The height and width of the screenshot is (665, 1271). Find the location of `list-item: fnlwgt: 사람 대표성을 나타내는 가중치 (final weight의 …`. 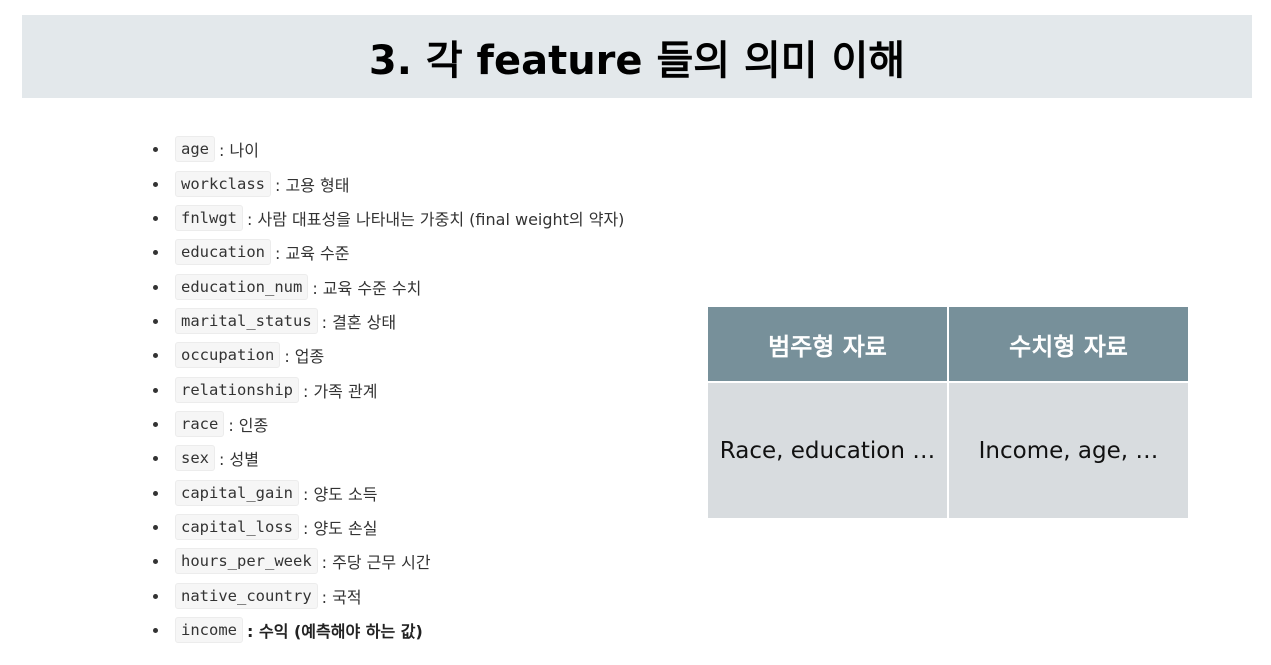

list-item: fnlwgt: 사람 대표성을 나타내는 가중치 (final weight의 … is located at coordinates (387, 218).